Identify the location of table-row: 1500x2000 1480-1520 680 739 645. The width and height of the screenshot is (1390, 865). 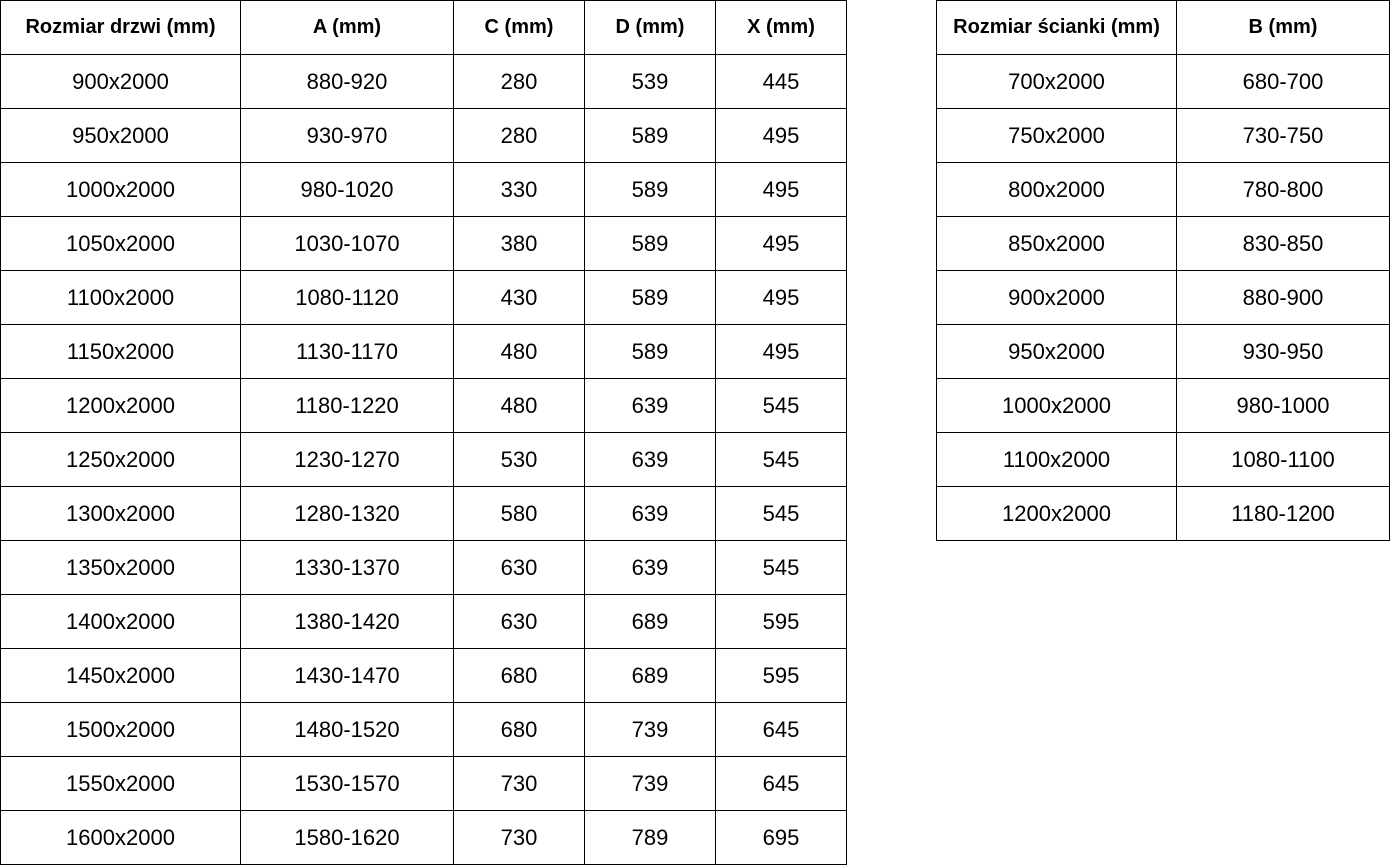
(423, 729).